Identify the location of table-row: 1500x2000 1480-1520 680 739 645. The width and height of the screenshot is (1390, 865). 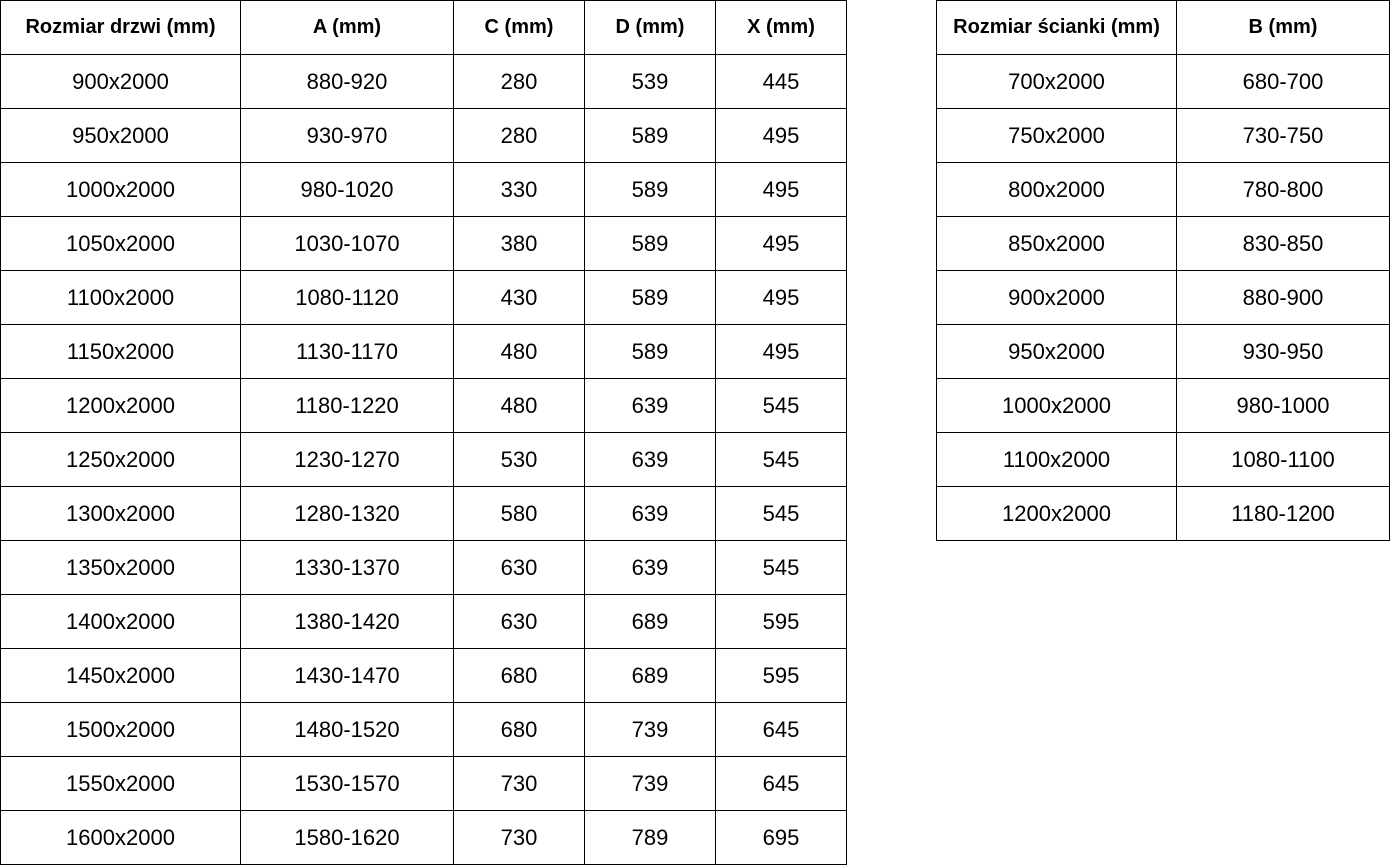
(423, 729).